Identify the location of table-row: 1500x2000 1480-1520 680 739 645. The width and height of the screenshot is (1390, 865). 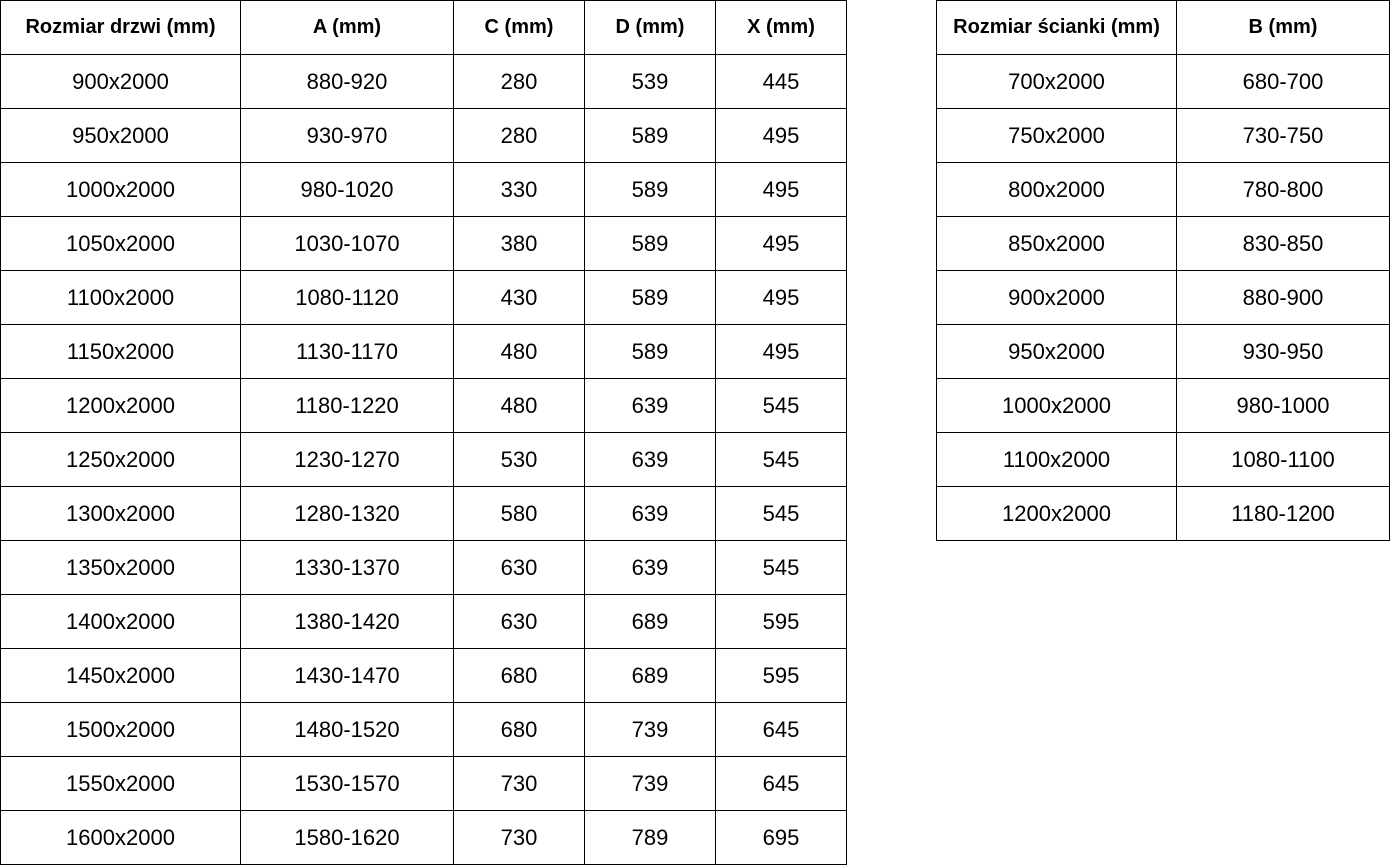
(423, 729).